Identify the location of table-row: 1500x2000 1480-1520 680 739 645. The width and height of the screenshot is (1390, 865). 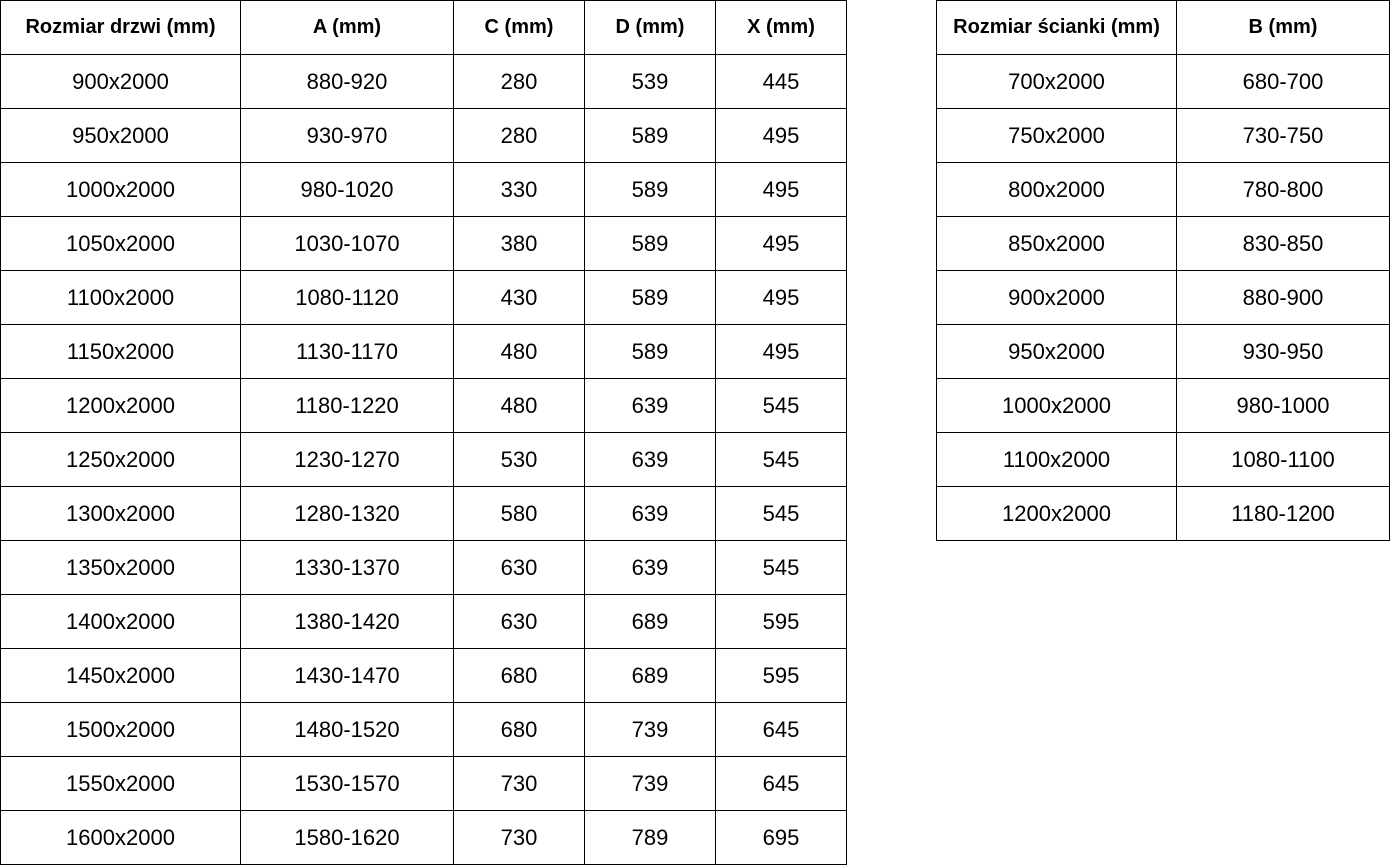
(423, 729).